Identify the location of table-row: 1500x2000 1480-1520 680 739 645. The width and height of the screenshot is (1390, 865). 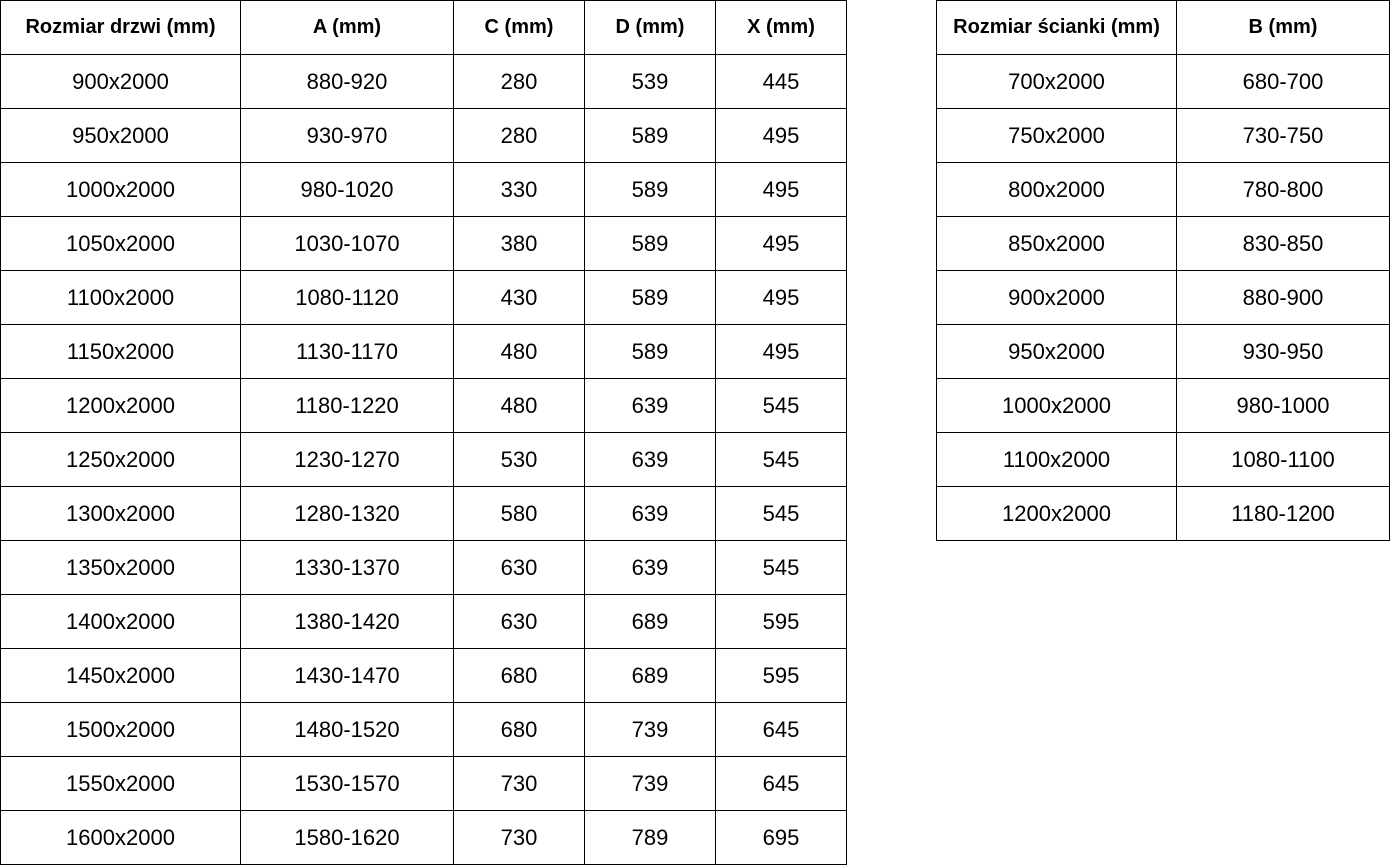
(423, 729).